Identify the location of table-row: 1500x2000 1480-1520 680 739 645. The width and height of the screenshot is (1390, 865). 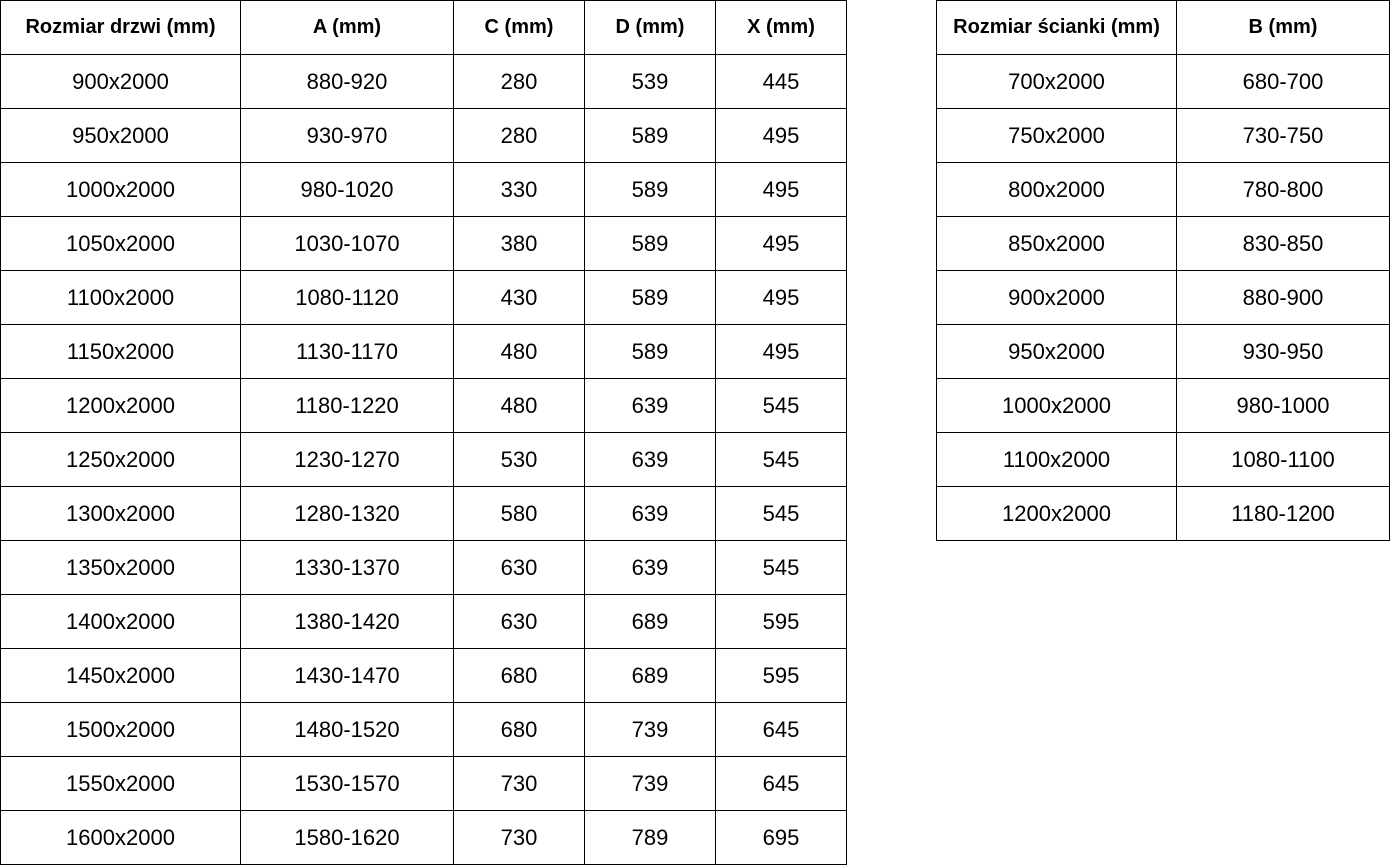
(423, 729).